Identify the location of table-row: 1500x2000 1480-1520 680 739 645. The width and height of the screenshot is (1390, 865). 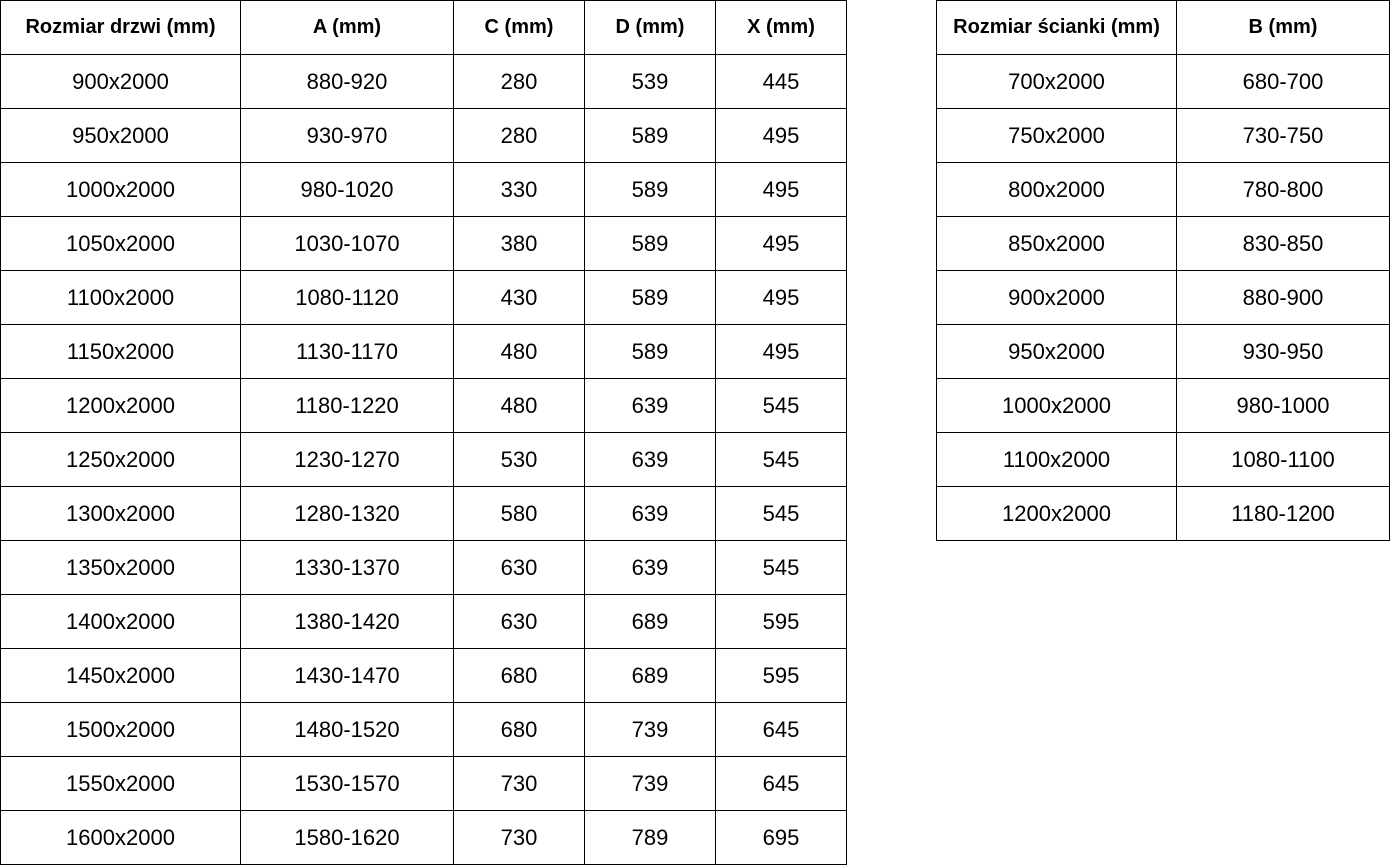
(423, 729).